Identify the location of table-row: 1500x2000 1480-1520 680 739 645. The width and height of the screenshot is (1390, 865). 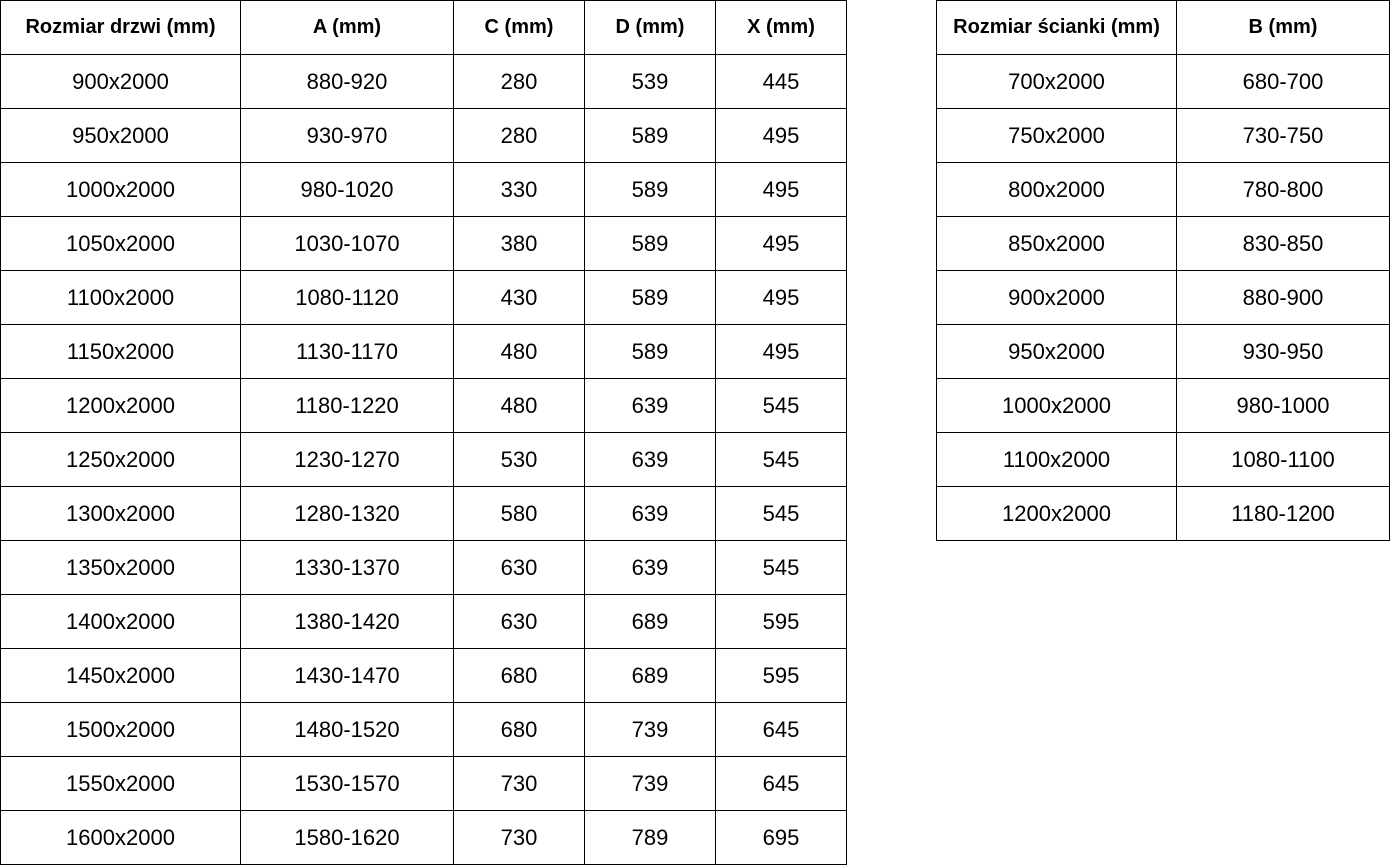
(423, 729).